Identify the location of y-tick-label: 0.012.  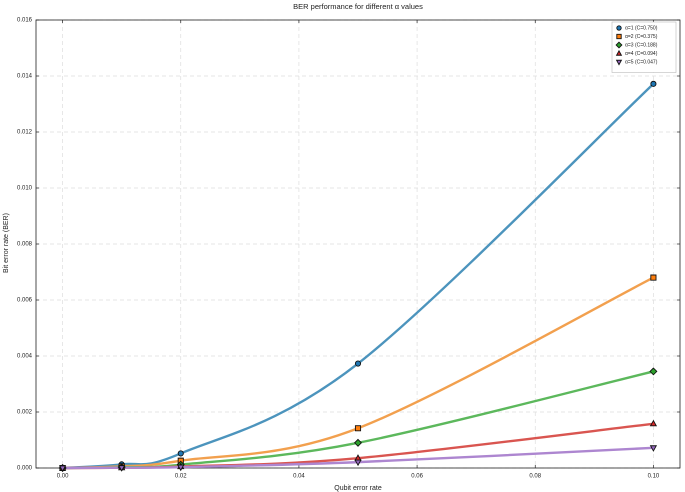
(25, 133).